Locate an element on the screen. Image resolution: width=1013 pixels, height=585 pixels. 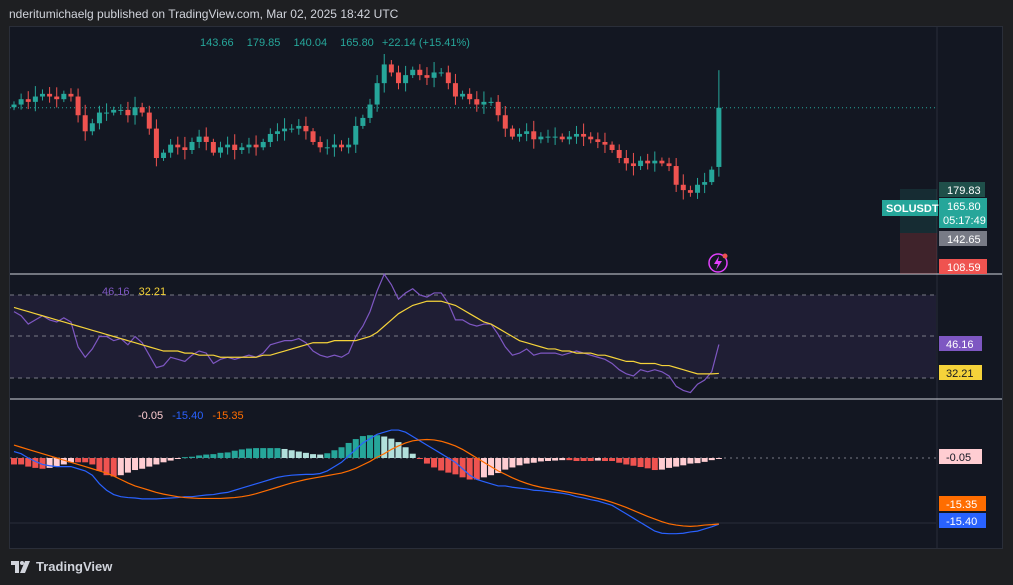
rsi-lines-group is located at coordinates (366, 333).